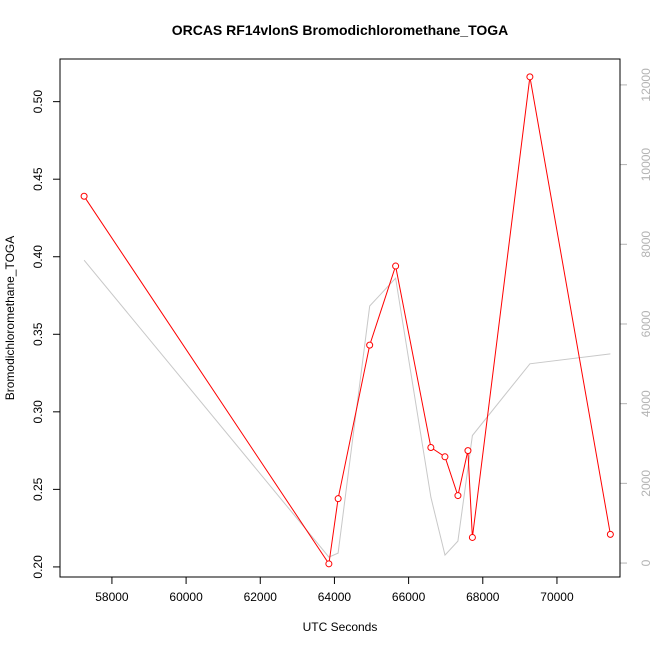  I want to click on y-axis-label: Bromodichloromethane_TOGA, so click(10, 318).